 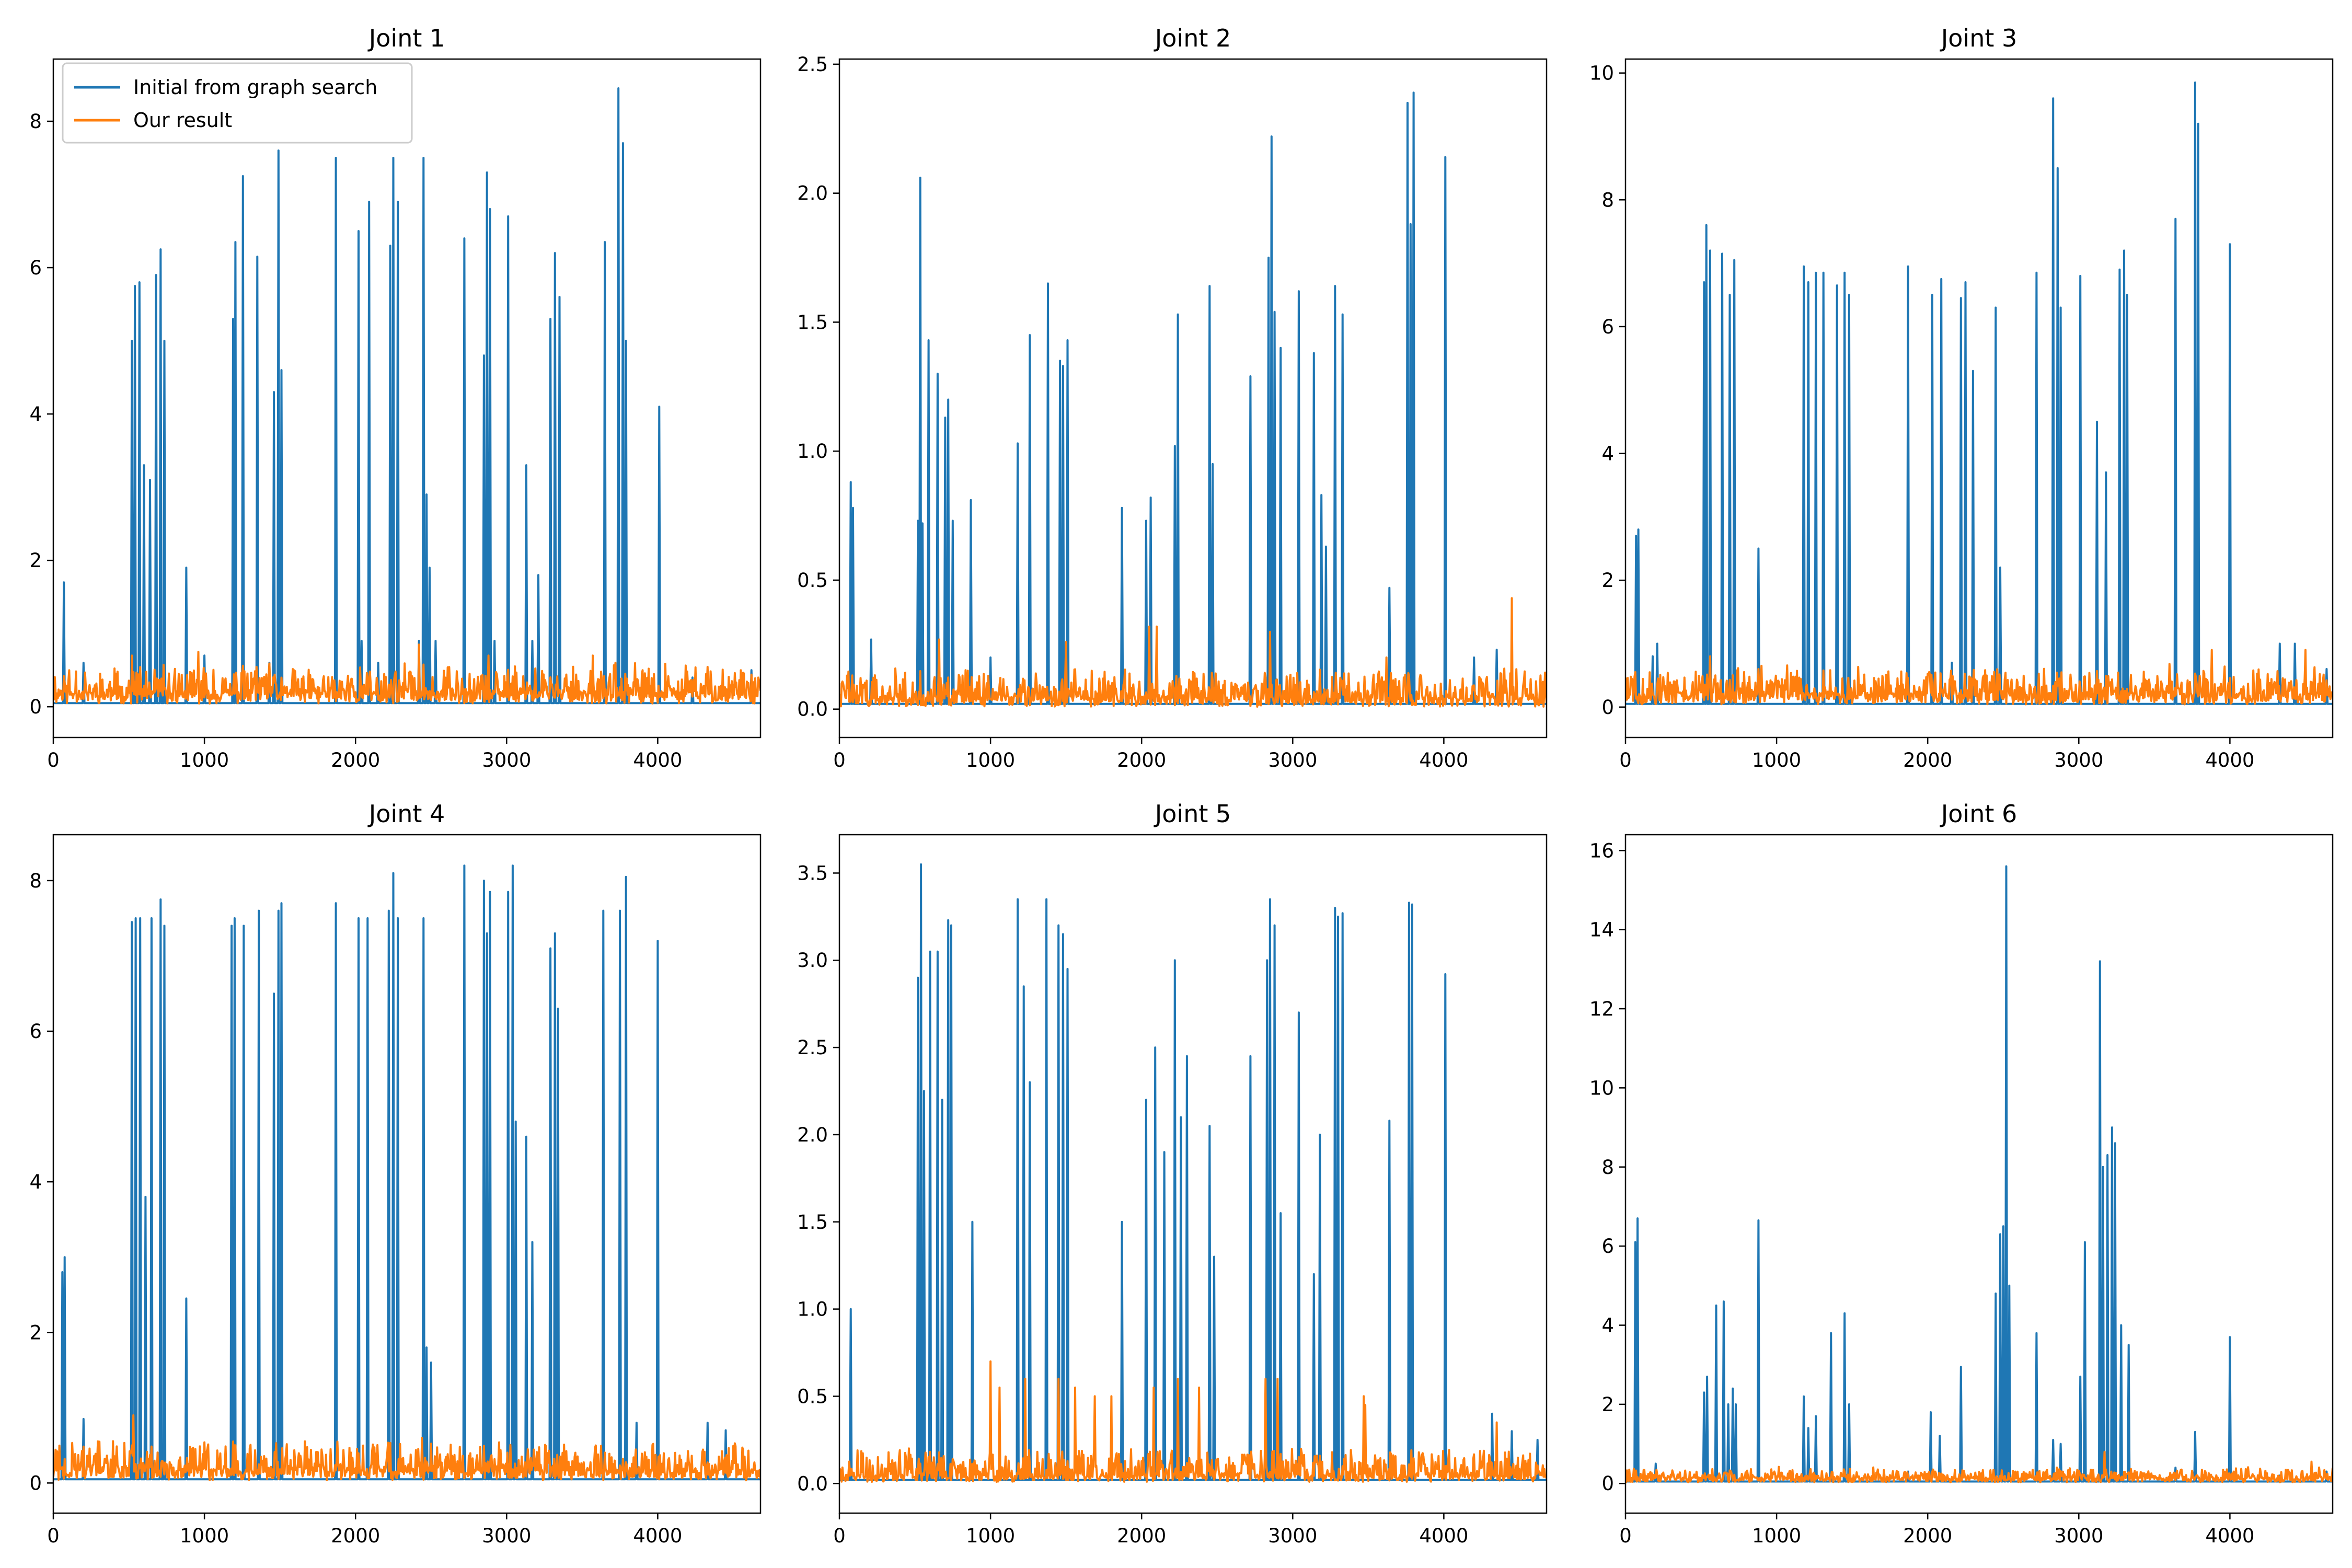 I want to click on panel-title: Joint 6, so click(x=1978, y=814).